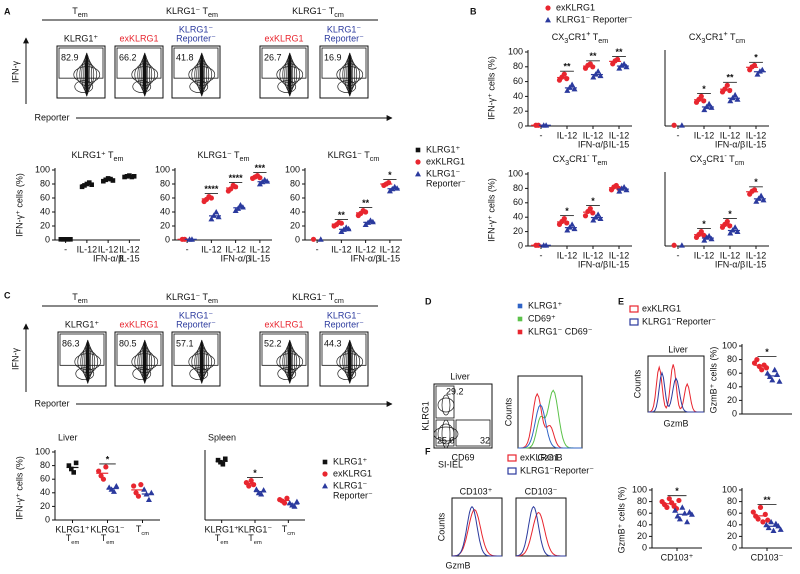 This screenshot has height=574, width=800. I want to click on plot-title: KLRG1⁻ Tem, so click(223, 156).